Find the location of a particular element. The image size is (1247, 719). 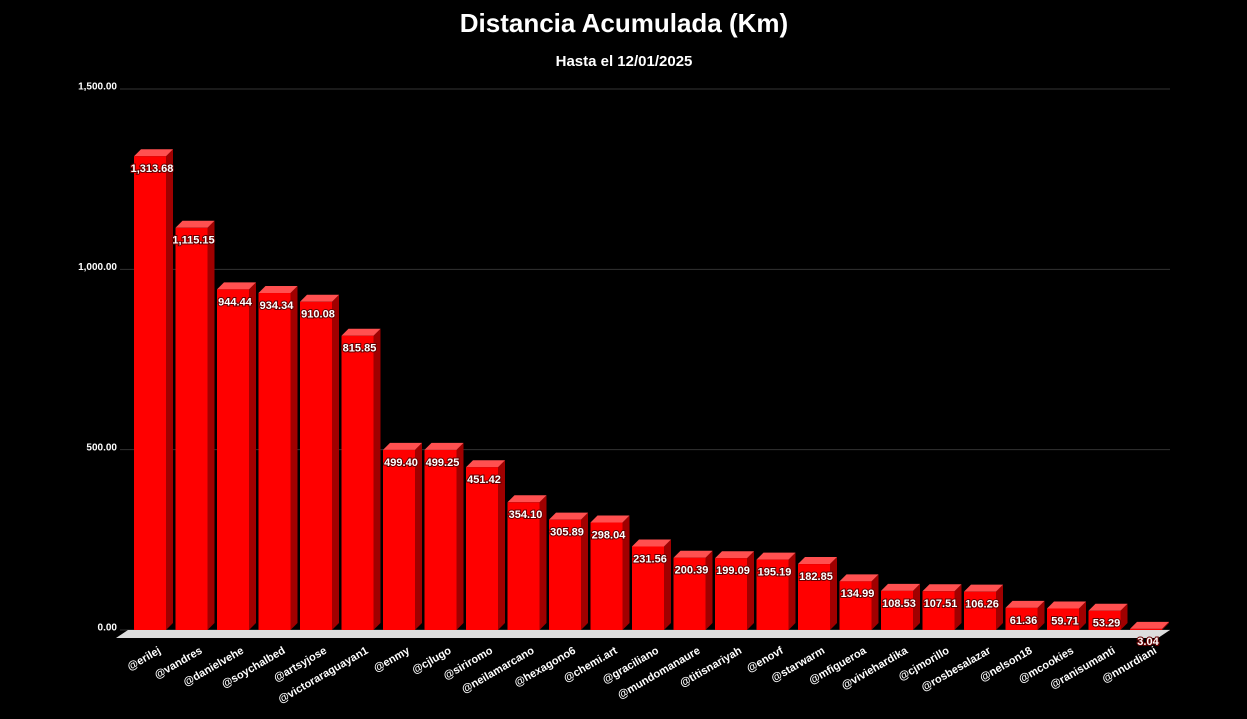

value-label: 305.89 is located at coordinates (567, 533).